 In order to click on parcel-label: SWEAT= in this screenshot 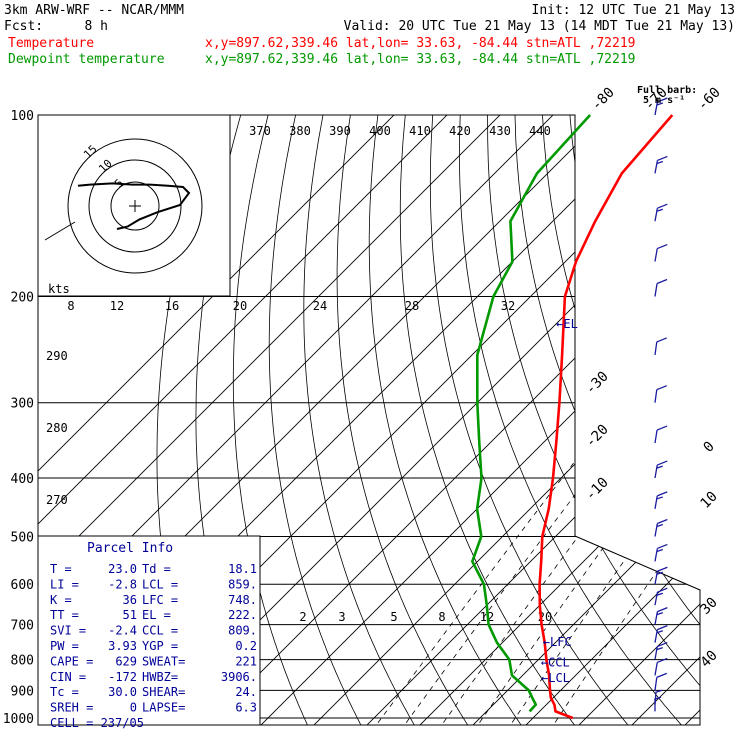, I will do `click(163, 661)`.